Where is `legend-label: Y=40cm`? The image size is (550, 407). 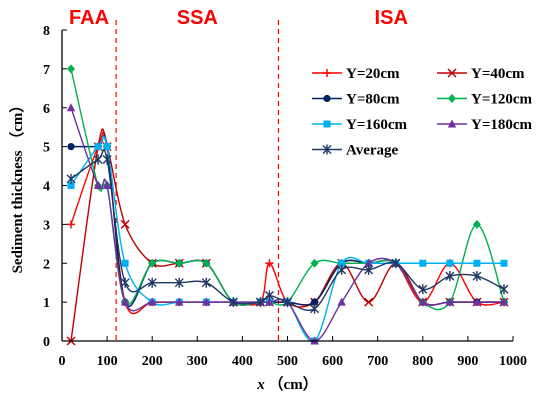 legend-label: Y=40cm is located at coordinates (498, 74).